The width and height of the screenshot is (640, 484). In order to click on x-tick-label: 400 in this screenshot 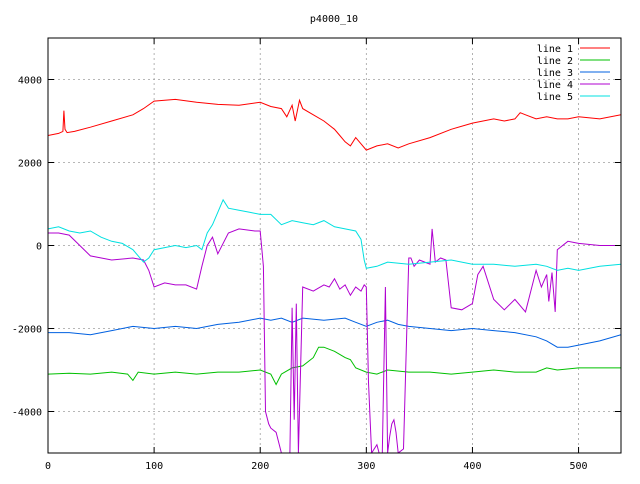, I will do `click(472, 466)`.